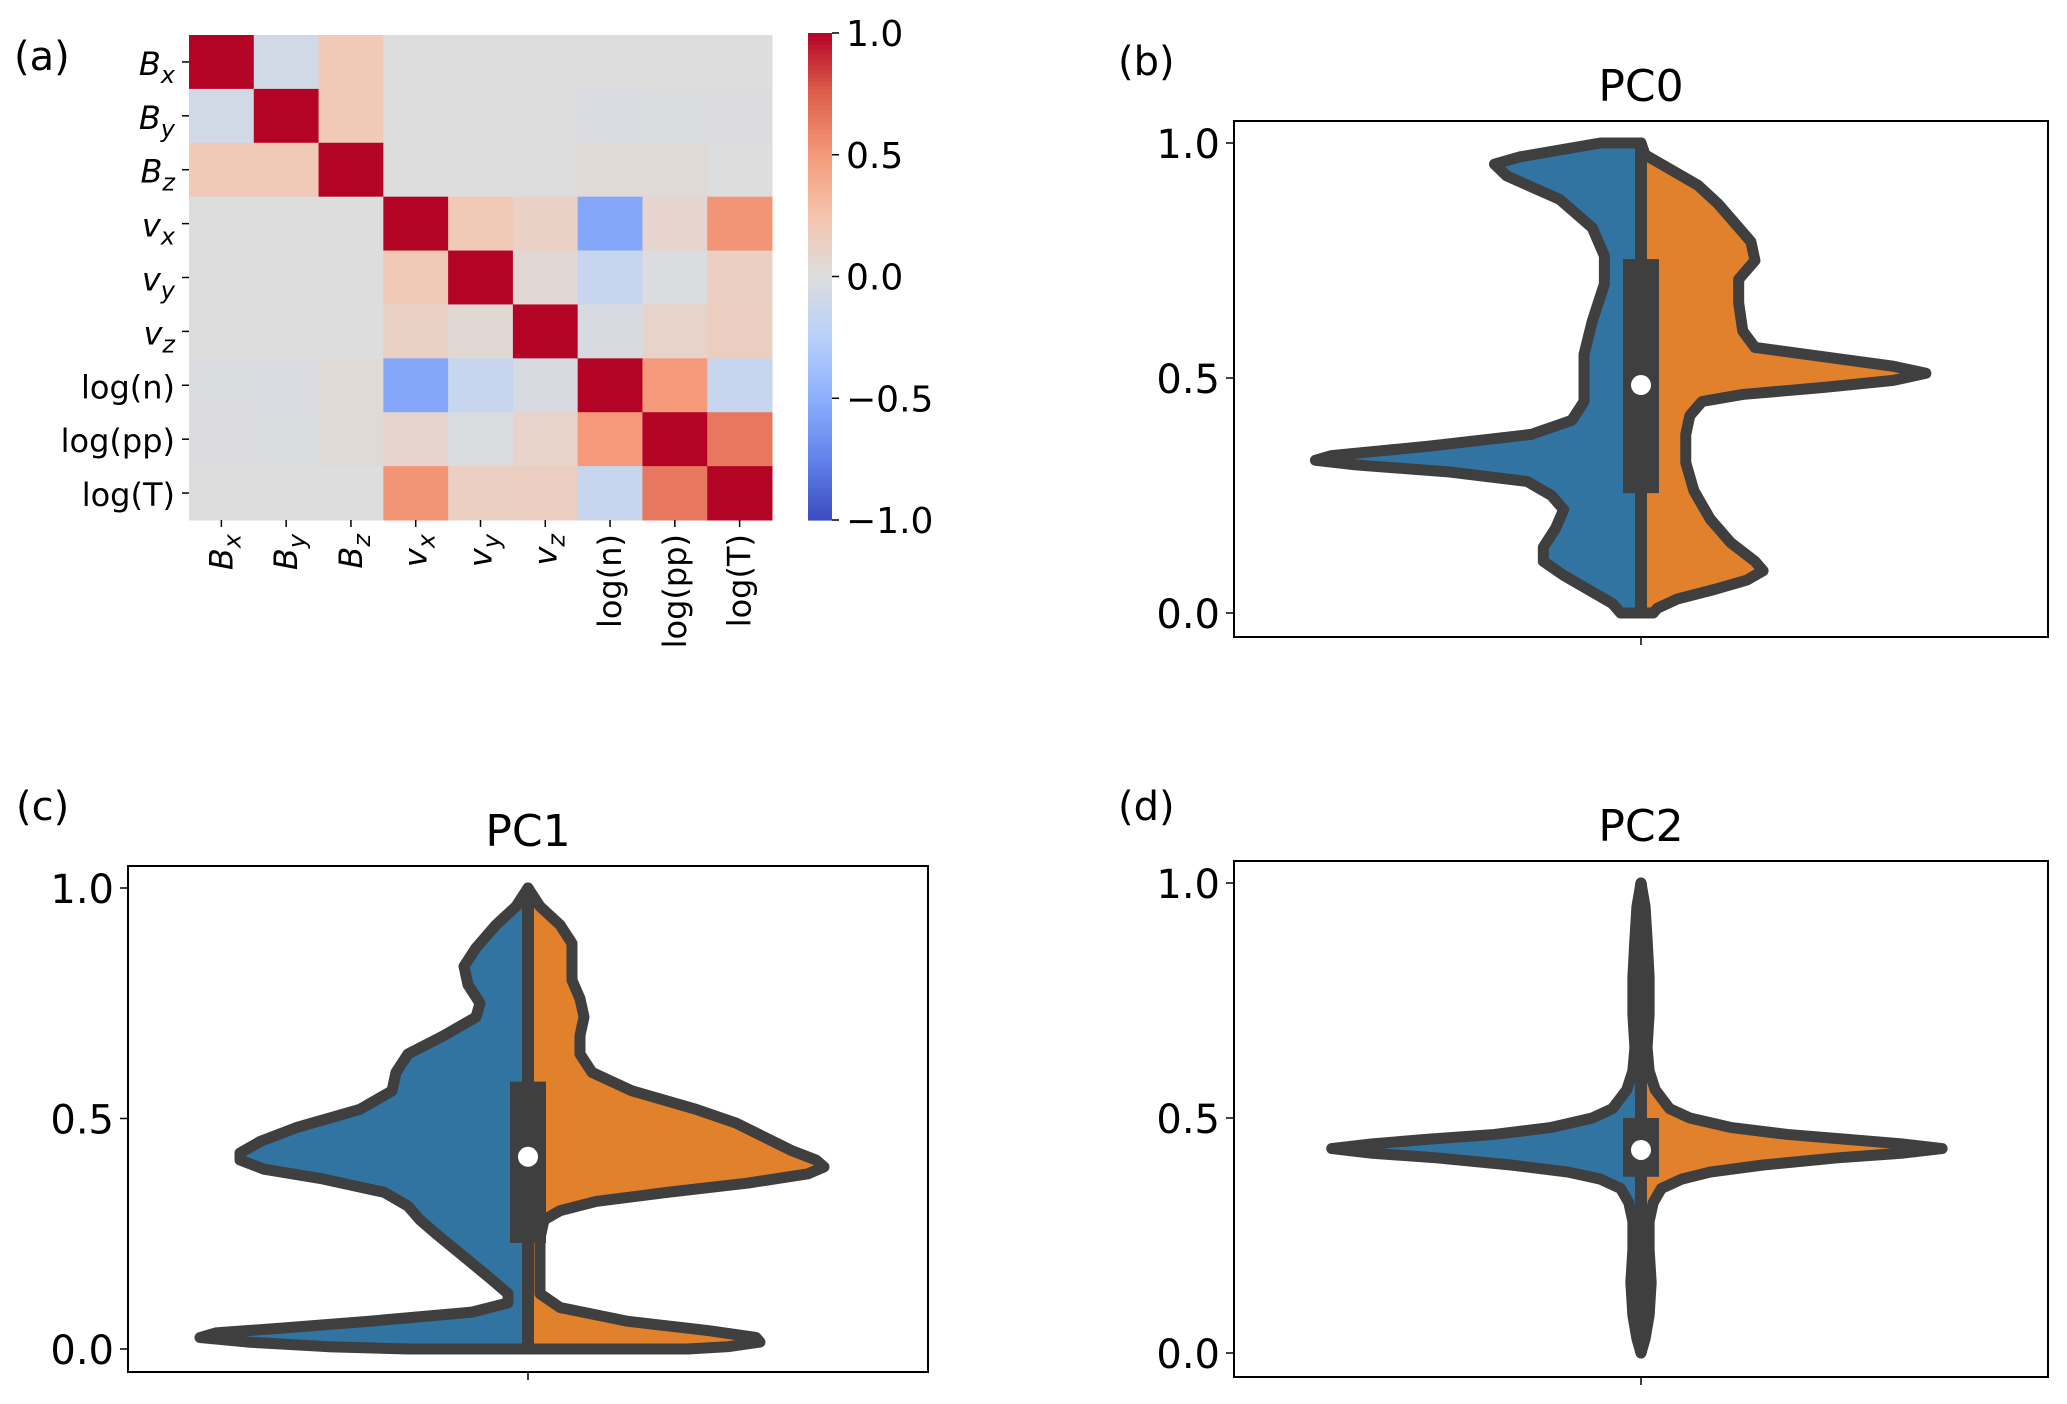  I want to click on heatmap-row-label-base: B, so click(150, 64).